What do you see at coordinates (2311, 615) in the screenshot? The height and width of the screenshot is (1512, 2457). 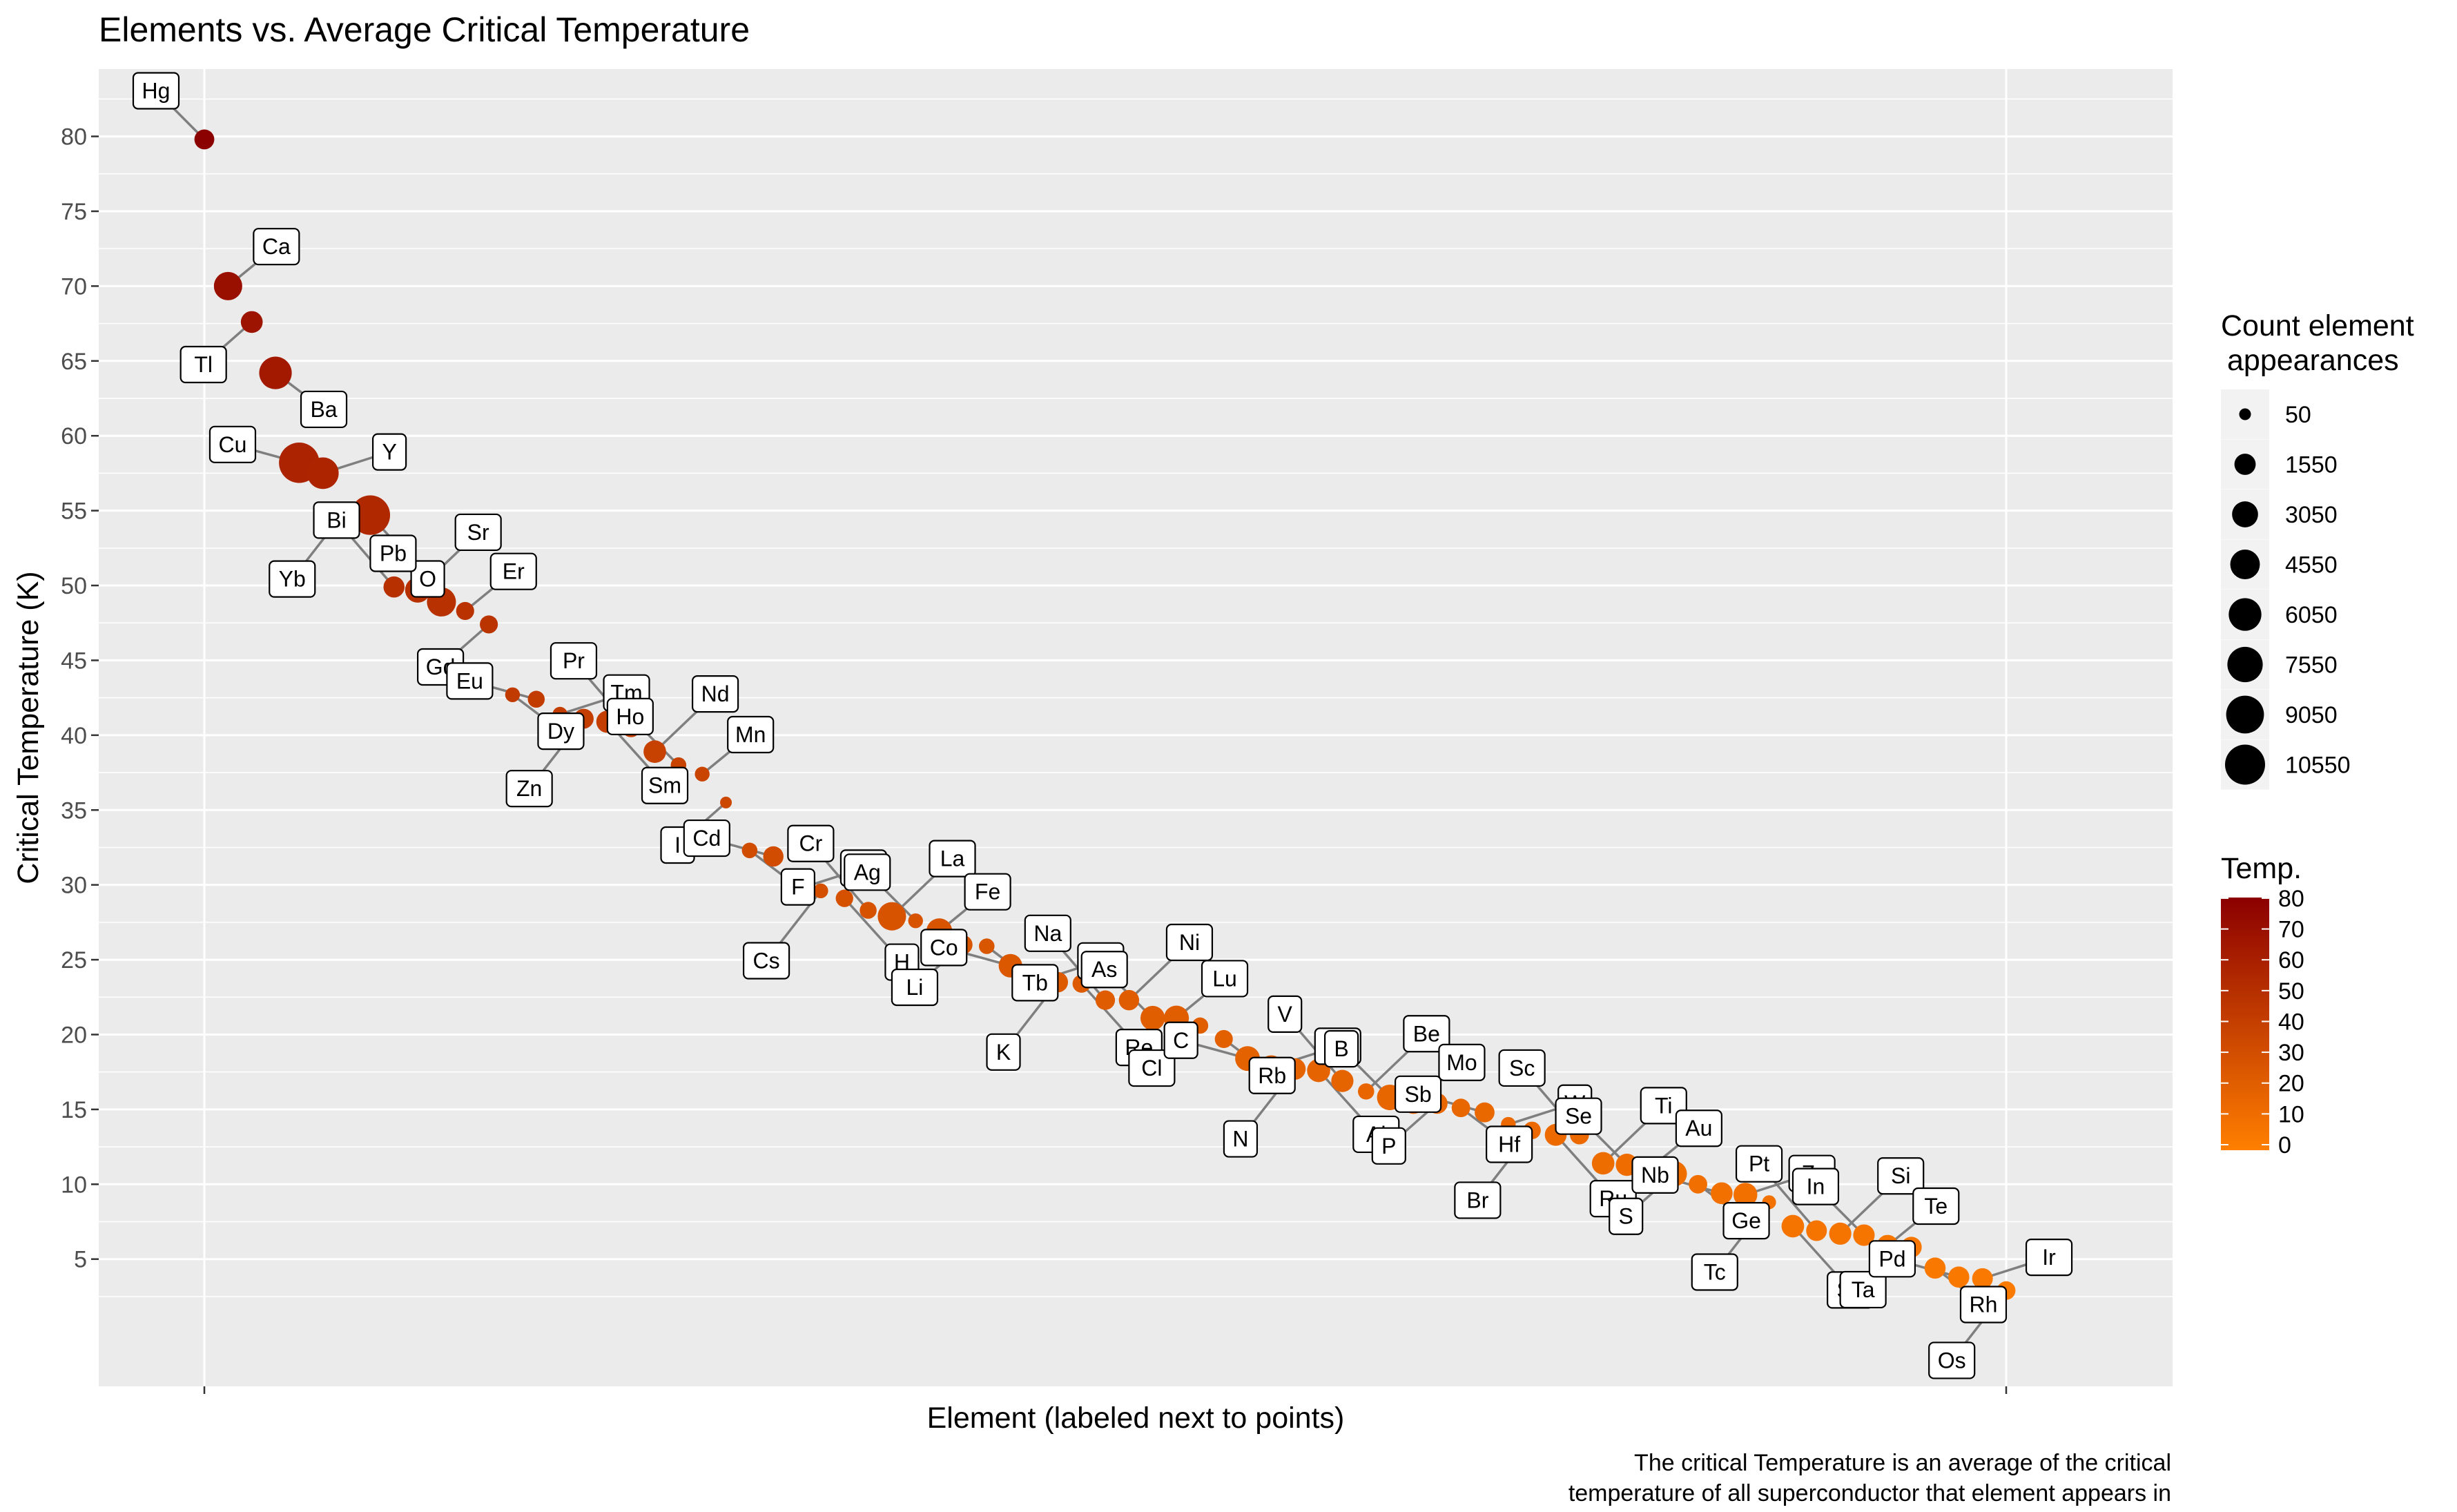 I see `size-legend-label: 6050` at bounding box center [2311, 615].